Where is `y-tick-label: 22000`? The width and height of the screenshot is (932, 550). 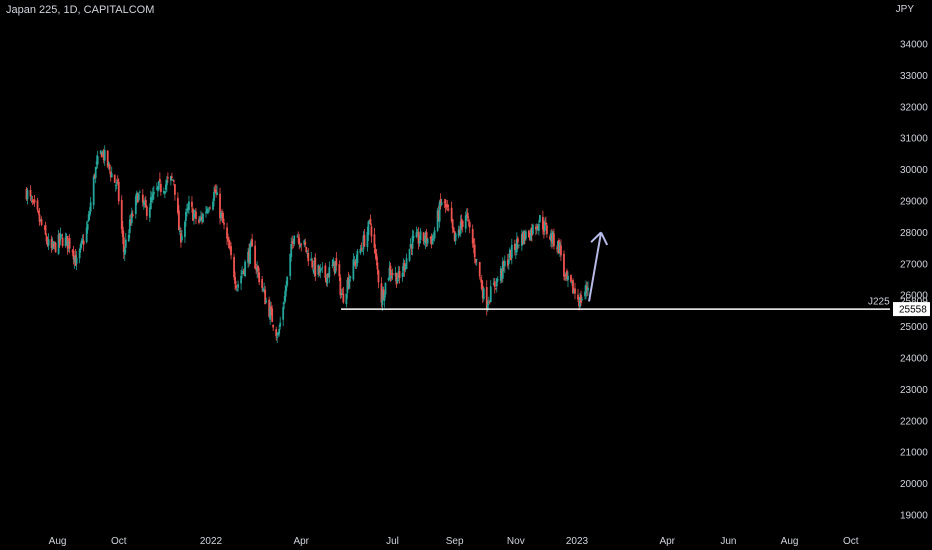 y-tick-label: 22000 is located at coordinates (914, 421).